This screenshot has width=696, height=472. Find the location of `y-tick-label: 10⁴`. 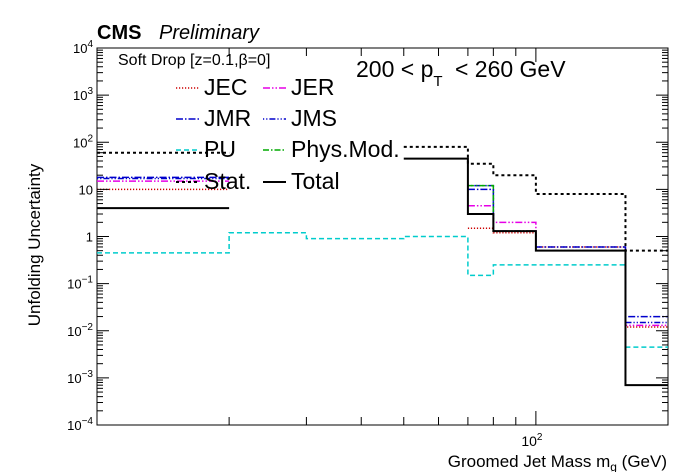

y-tick-label: 10⁴ is located at coordinates (83, 47).